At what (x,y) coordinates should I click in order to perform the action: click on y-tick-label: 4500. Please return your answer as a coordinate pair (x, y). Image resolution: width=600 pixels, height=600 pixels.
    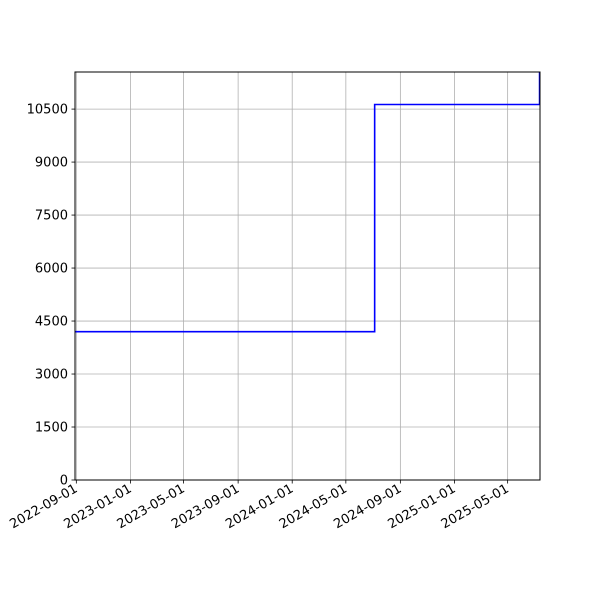
    Looking at the image, I should click on (51, 322).